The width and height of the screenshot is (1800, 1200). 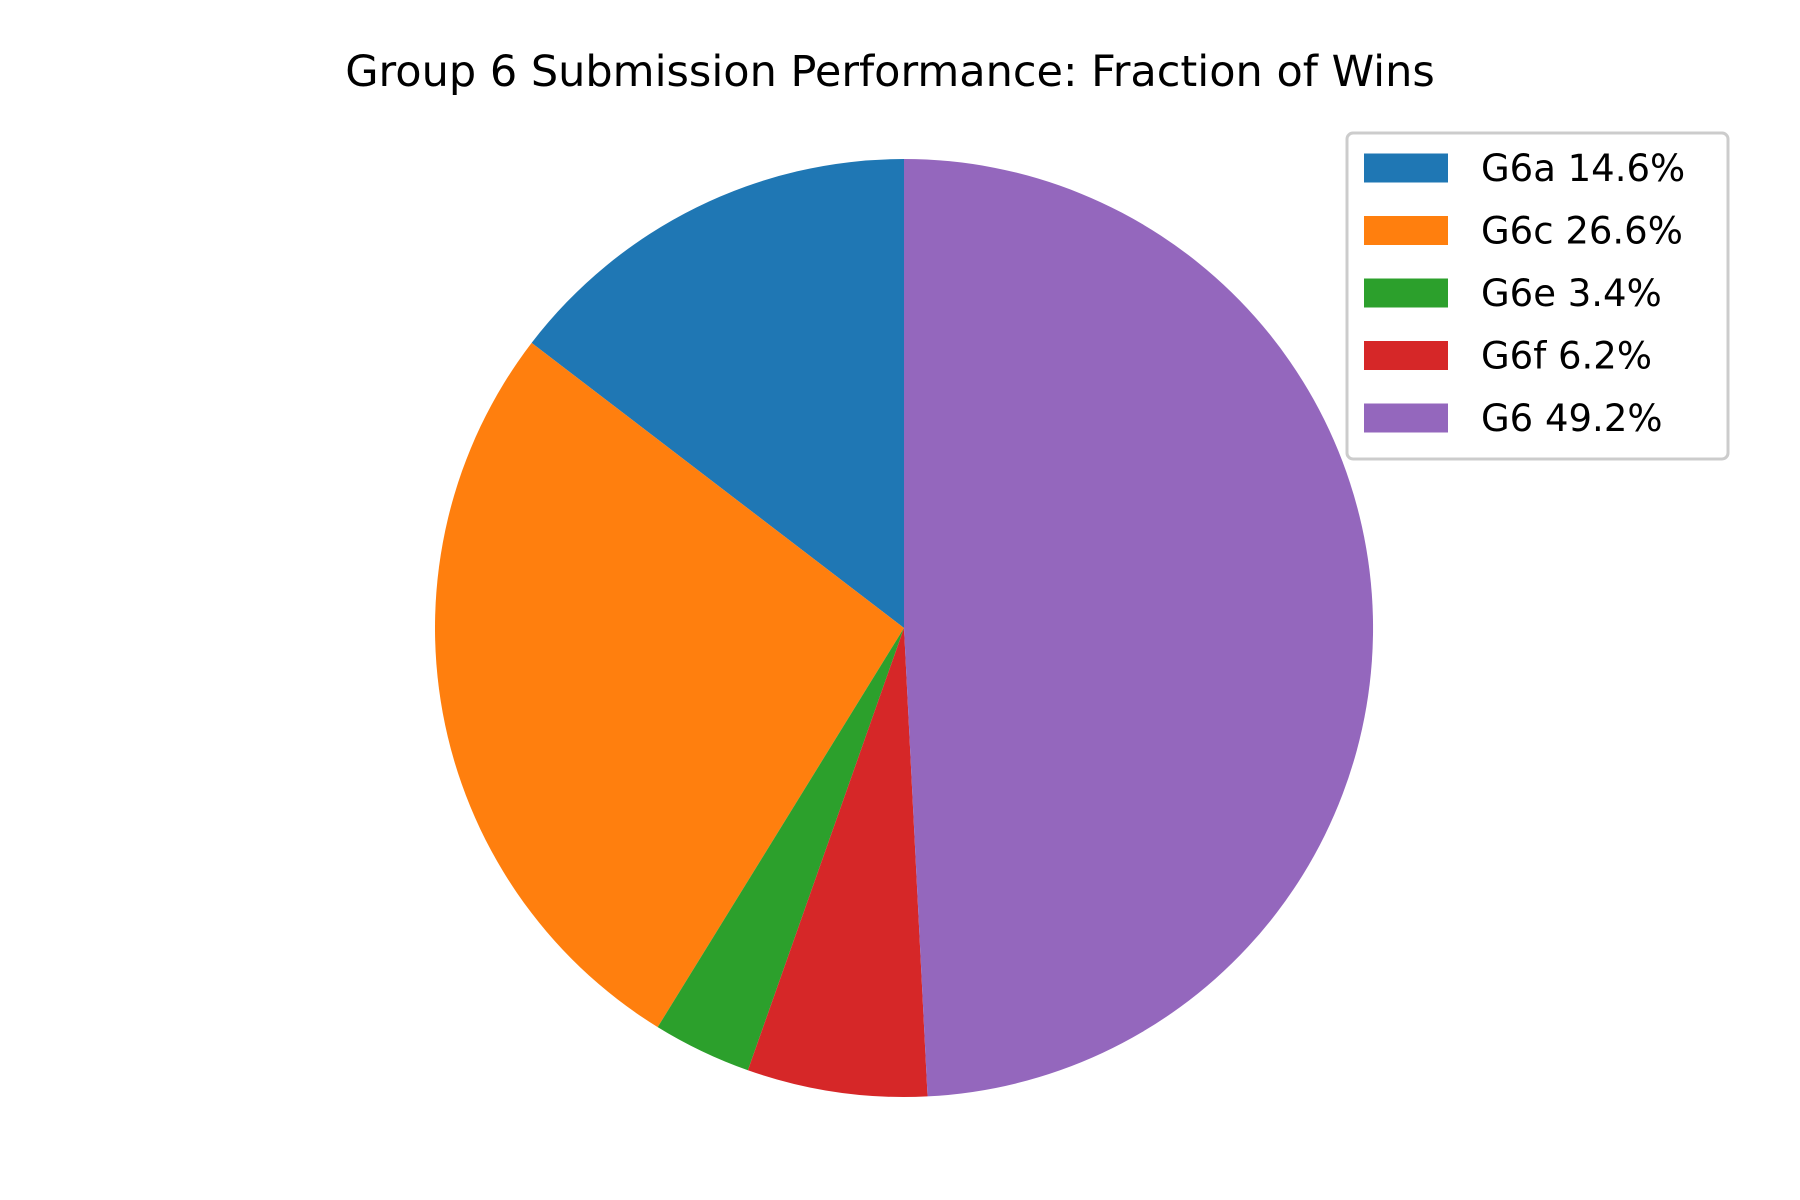 What do you see at coordinates (1566, 356) in the screenshot?
I see `legend-label-4: G6f 6.2%` at bounding box center [1566, 356].